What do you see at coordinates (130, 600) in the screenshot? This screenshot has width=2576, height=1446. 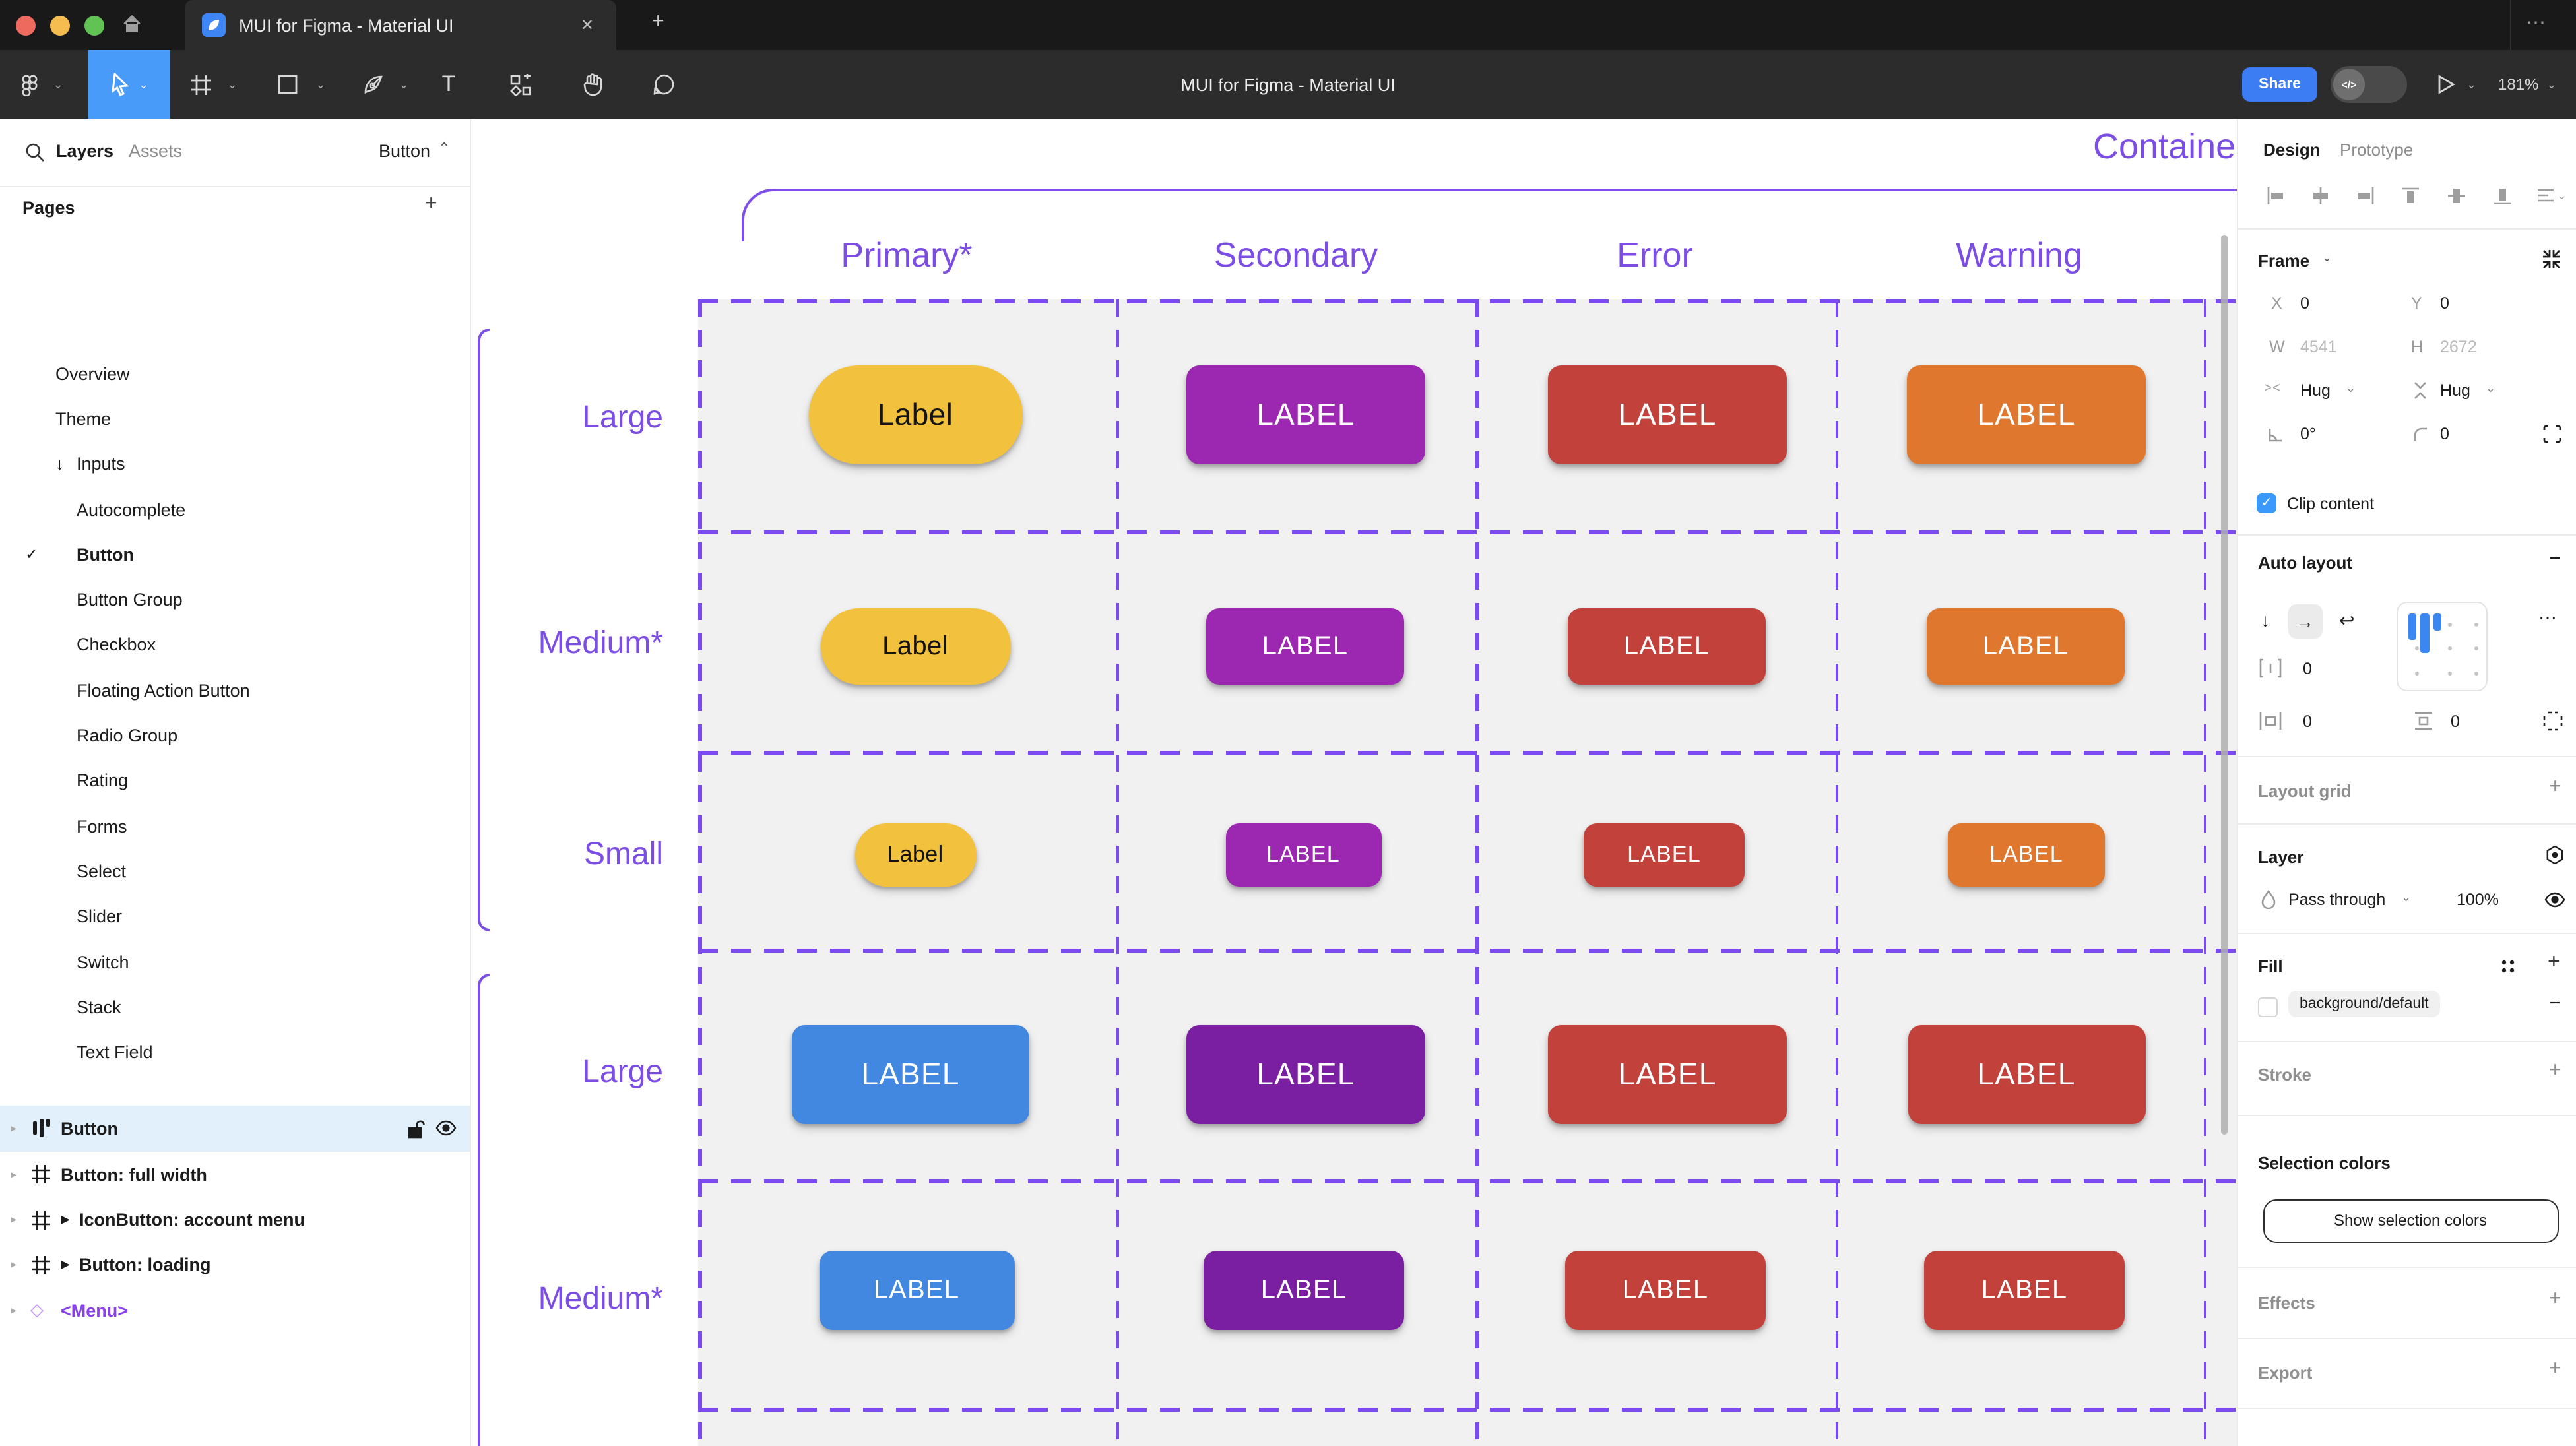 I see `page-item-button-group: Button Group` at bounding box center [130, 600].